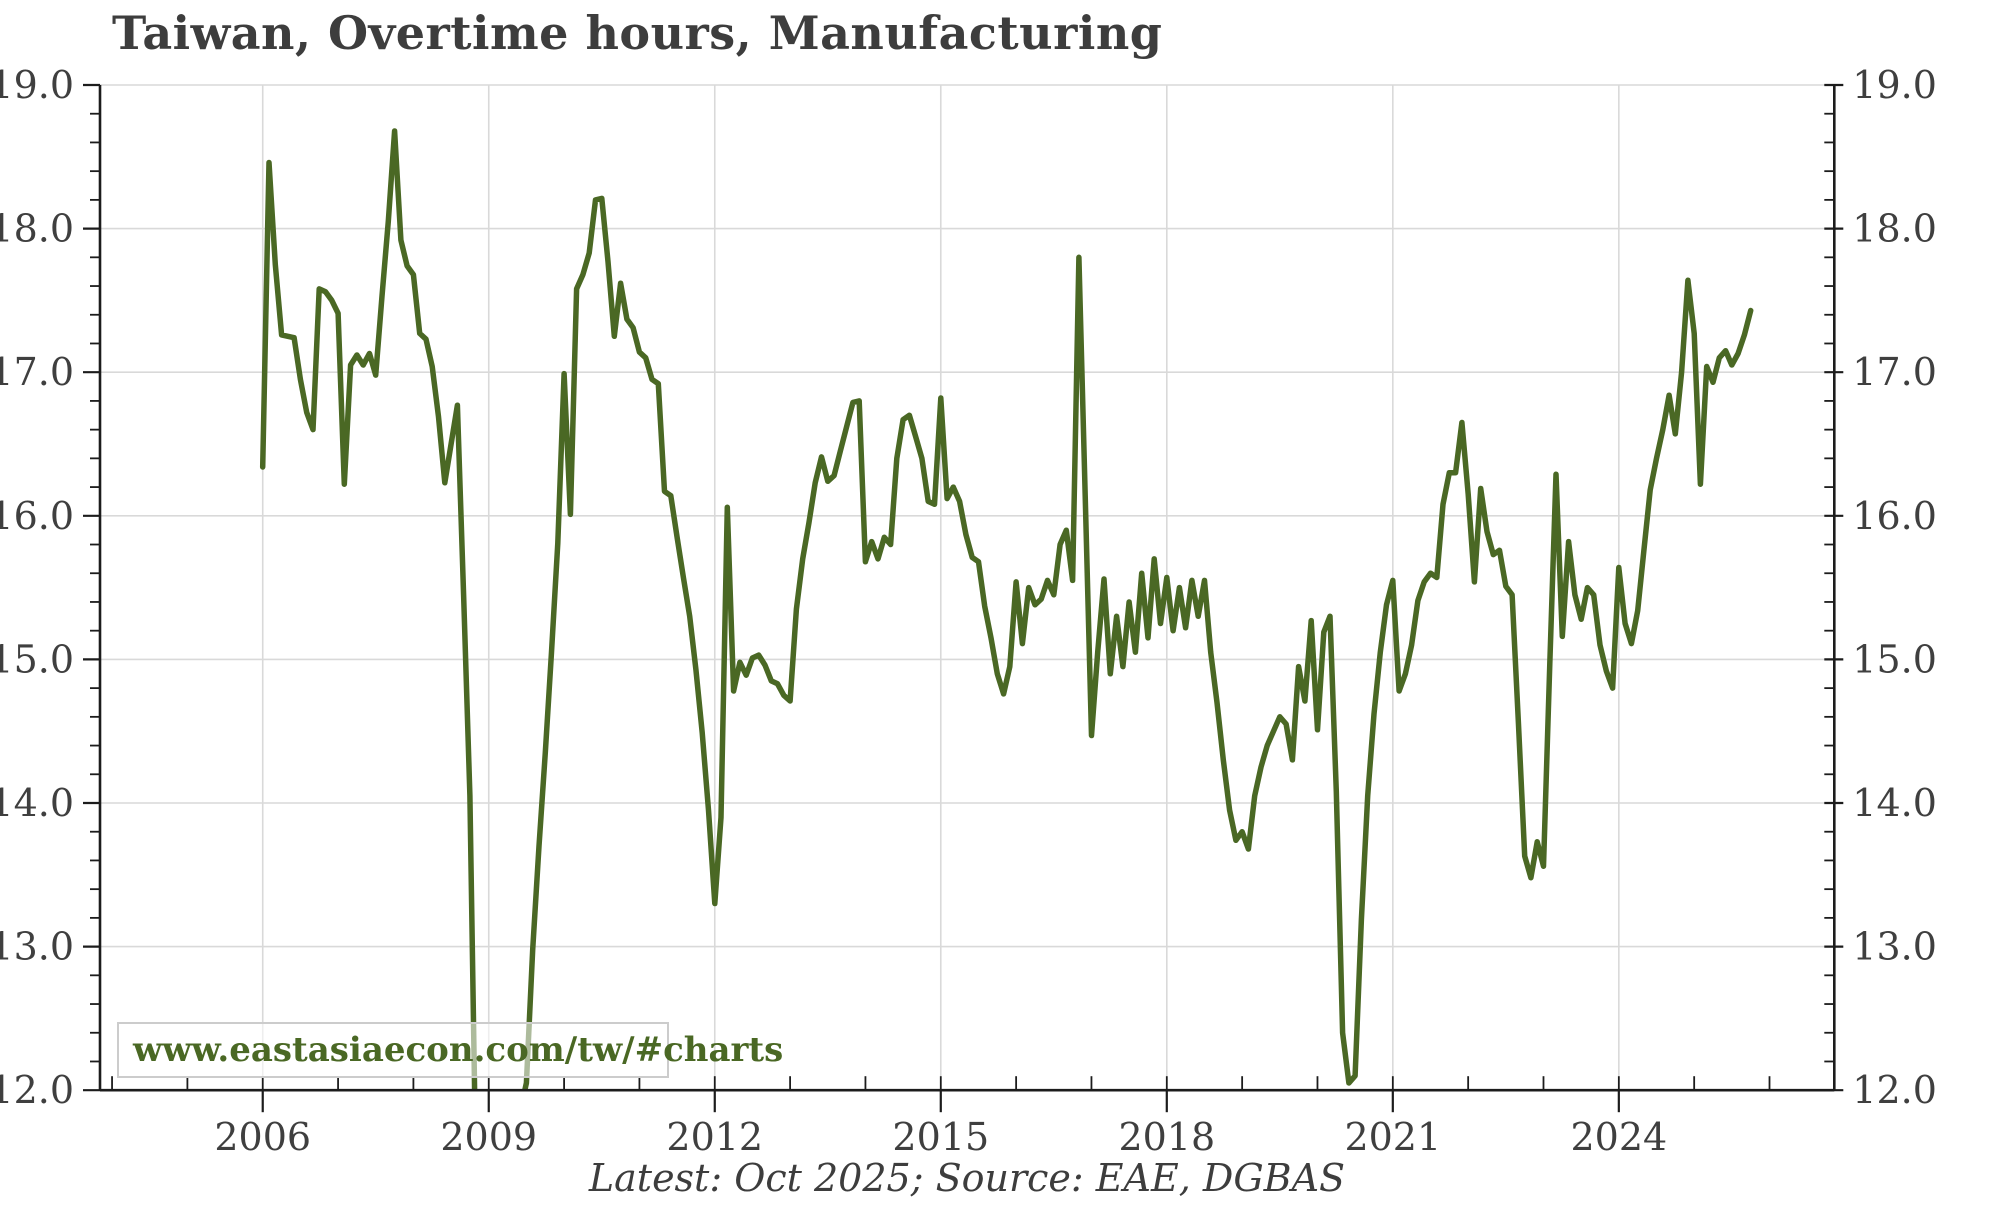 Image resolution: width=2000 pixels, height=1212 pixels. I want to click on y-axis-label-left: 12.0, so click(37, 1090).